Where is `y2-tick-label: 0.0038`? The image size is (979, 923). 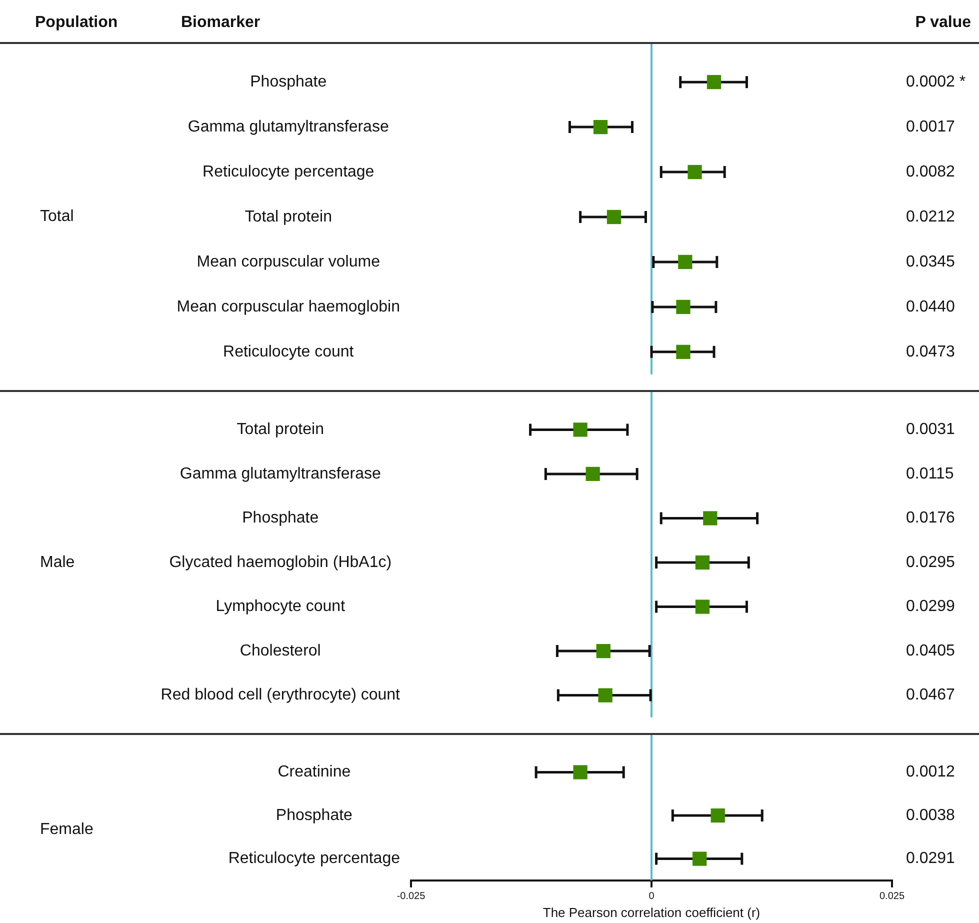
y2-tick-label: 0.0038 is located at coordinates (931, 815).